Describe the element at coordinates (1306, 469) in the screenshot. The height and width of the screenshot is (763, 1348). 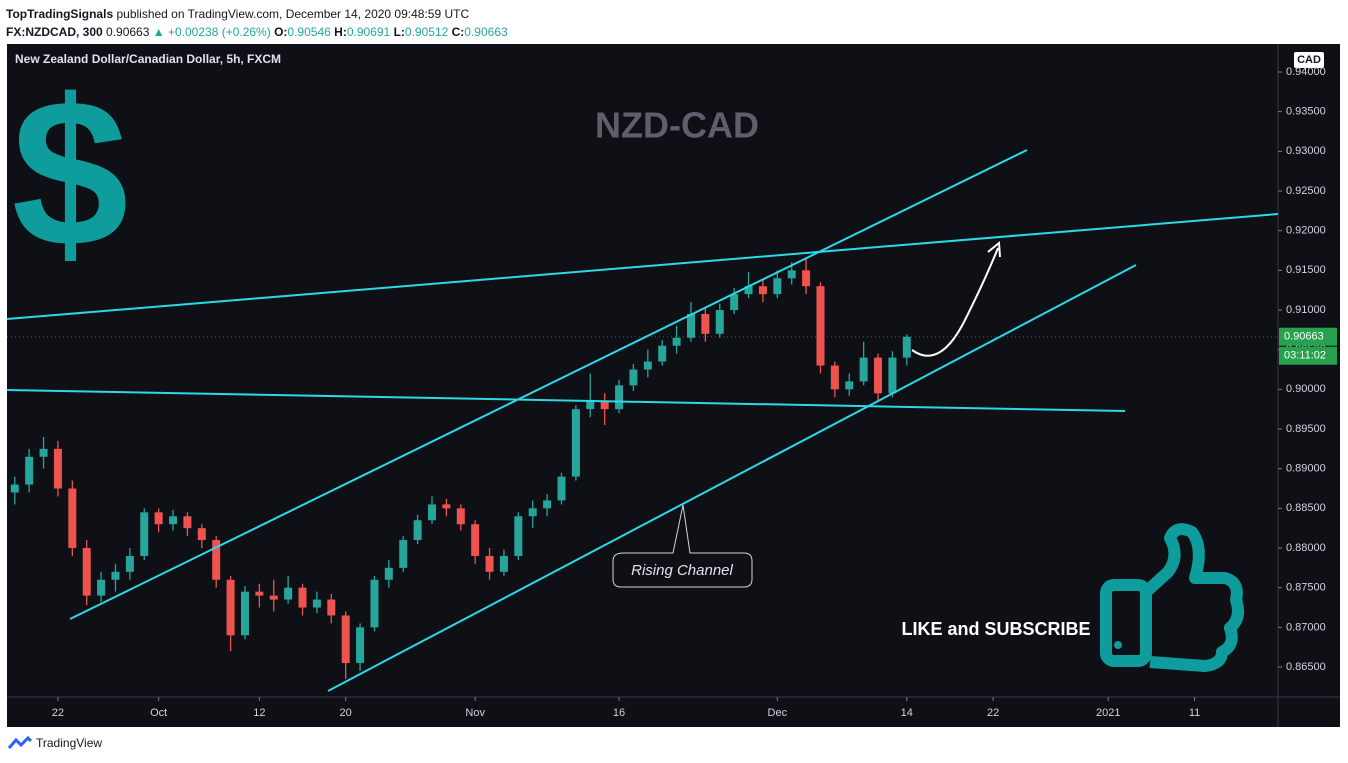
I see `y-tick-label: 0.89000` at that location.